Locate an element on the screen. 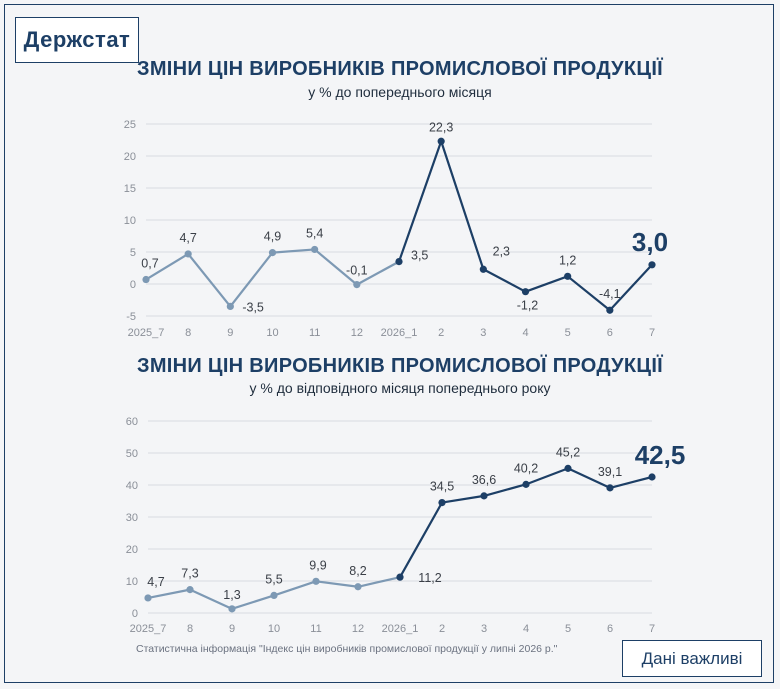 Image resolution: width=780 pixels, height=689 pixels. x-tick-label: 2026_1 is located at coordinates (400, 629).